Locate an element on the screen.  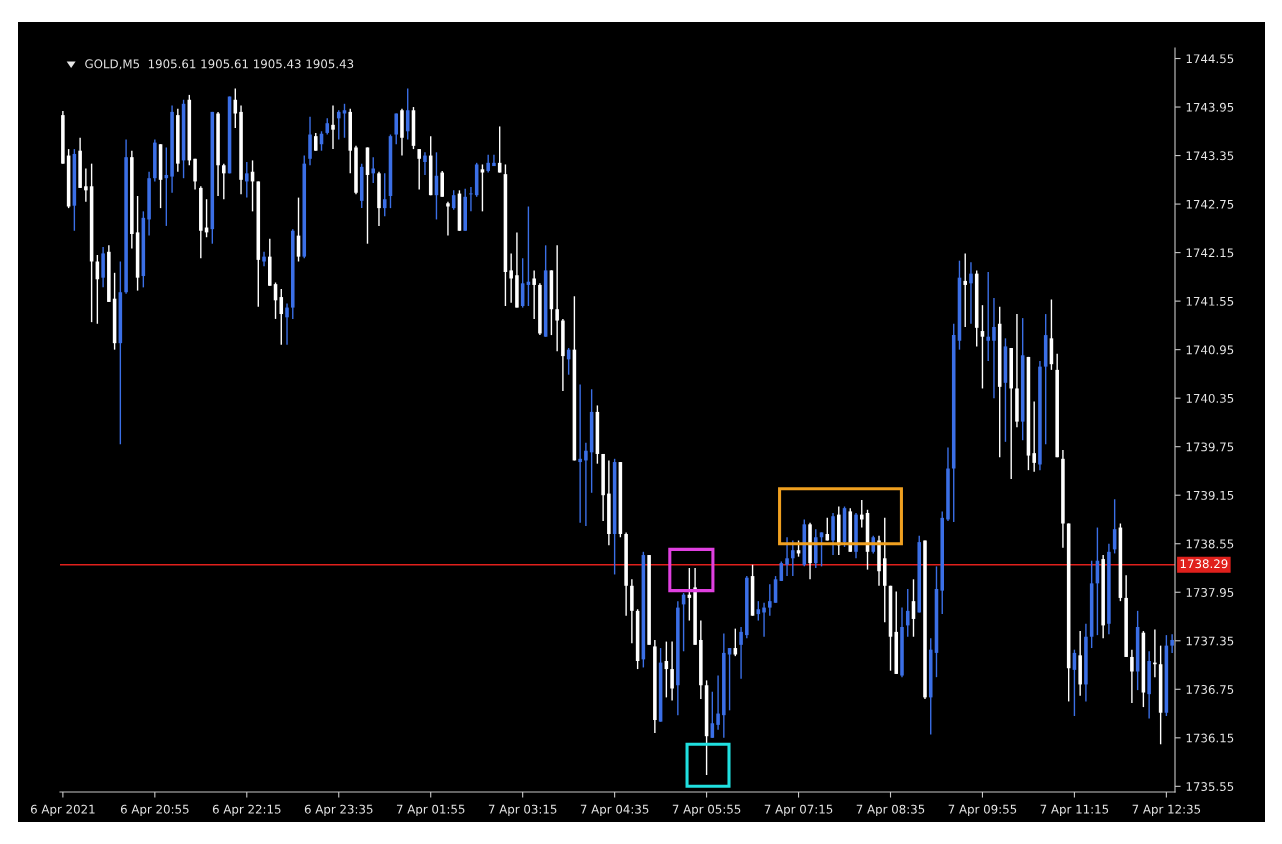
y-tick-label: 1743.95 is located at coordinates (1210, 107).